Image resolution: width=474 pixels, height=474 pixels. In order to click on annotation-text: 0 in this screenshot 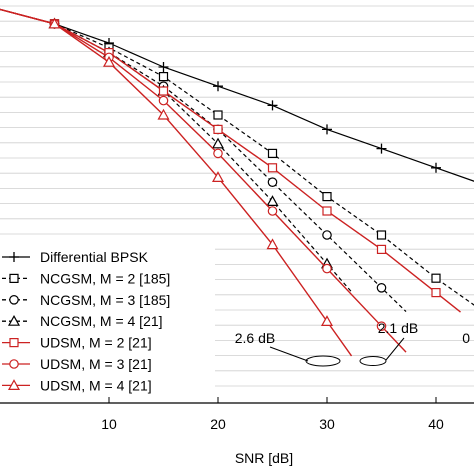, I will do `click(466, 338)`.